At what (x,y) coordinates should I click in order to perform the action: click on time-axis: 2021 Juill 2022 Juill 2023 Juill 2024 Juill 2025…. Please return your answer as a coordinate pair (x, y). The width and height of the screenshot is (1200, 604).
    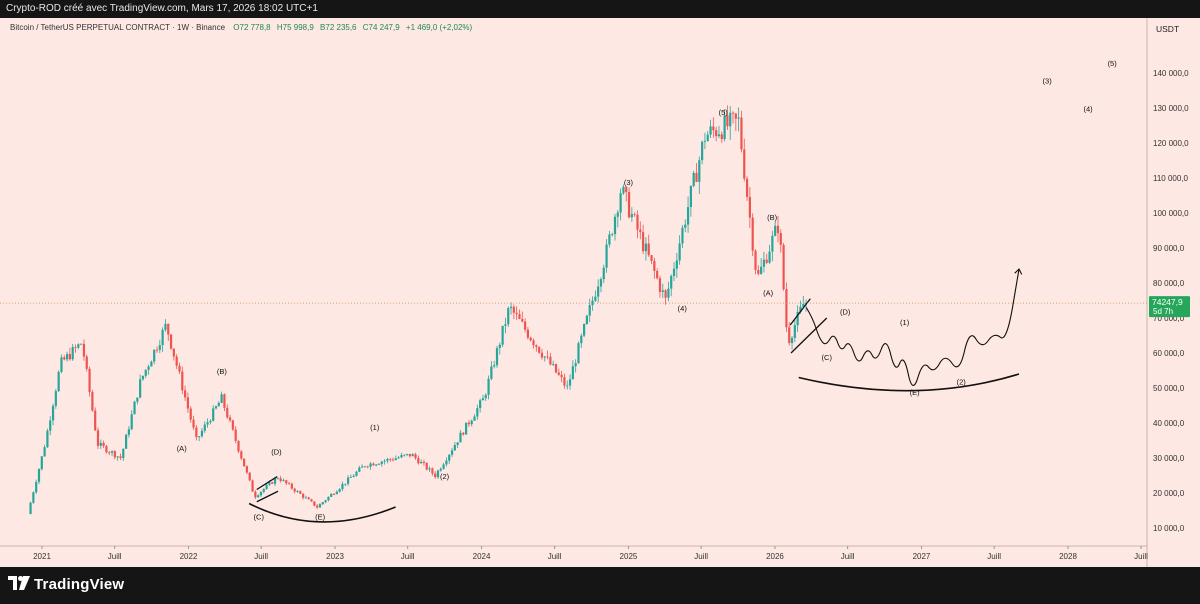
    Looking at the image, I should click on (590, 553).